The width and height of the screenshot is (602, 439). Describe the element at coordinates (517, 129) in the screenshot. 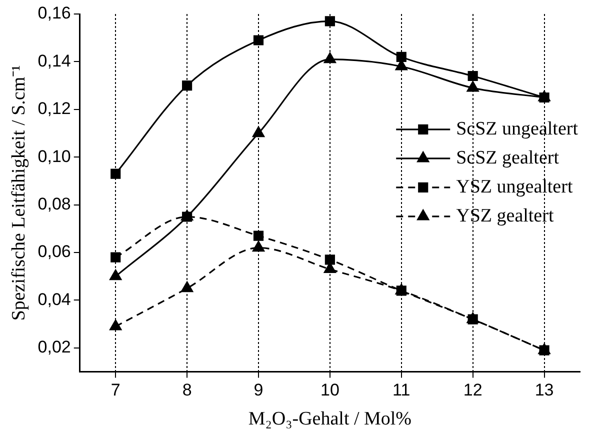

I see `legend-label: ScSZ ungealtert` at that location.